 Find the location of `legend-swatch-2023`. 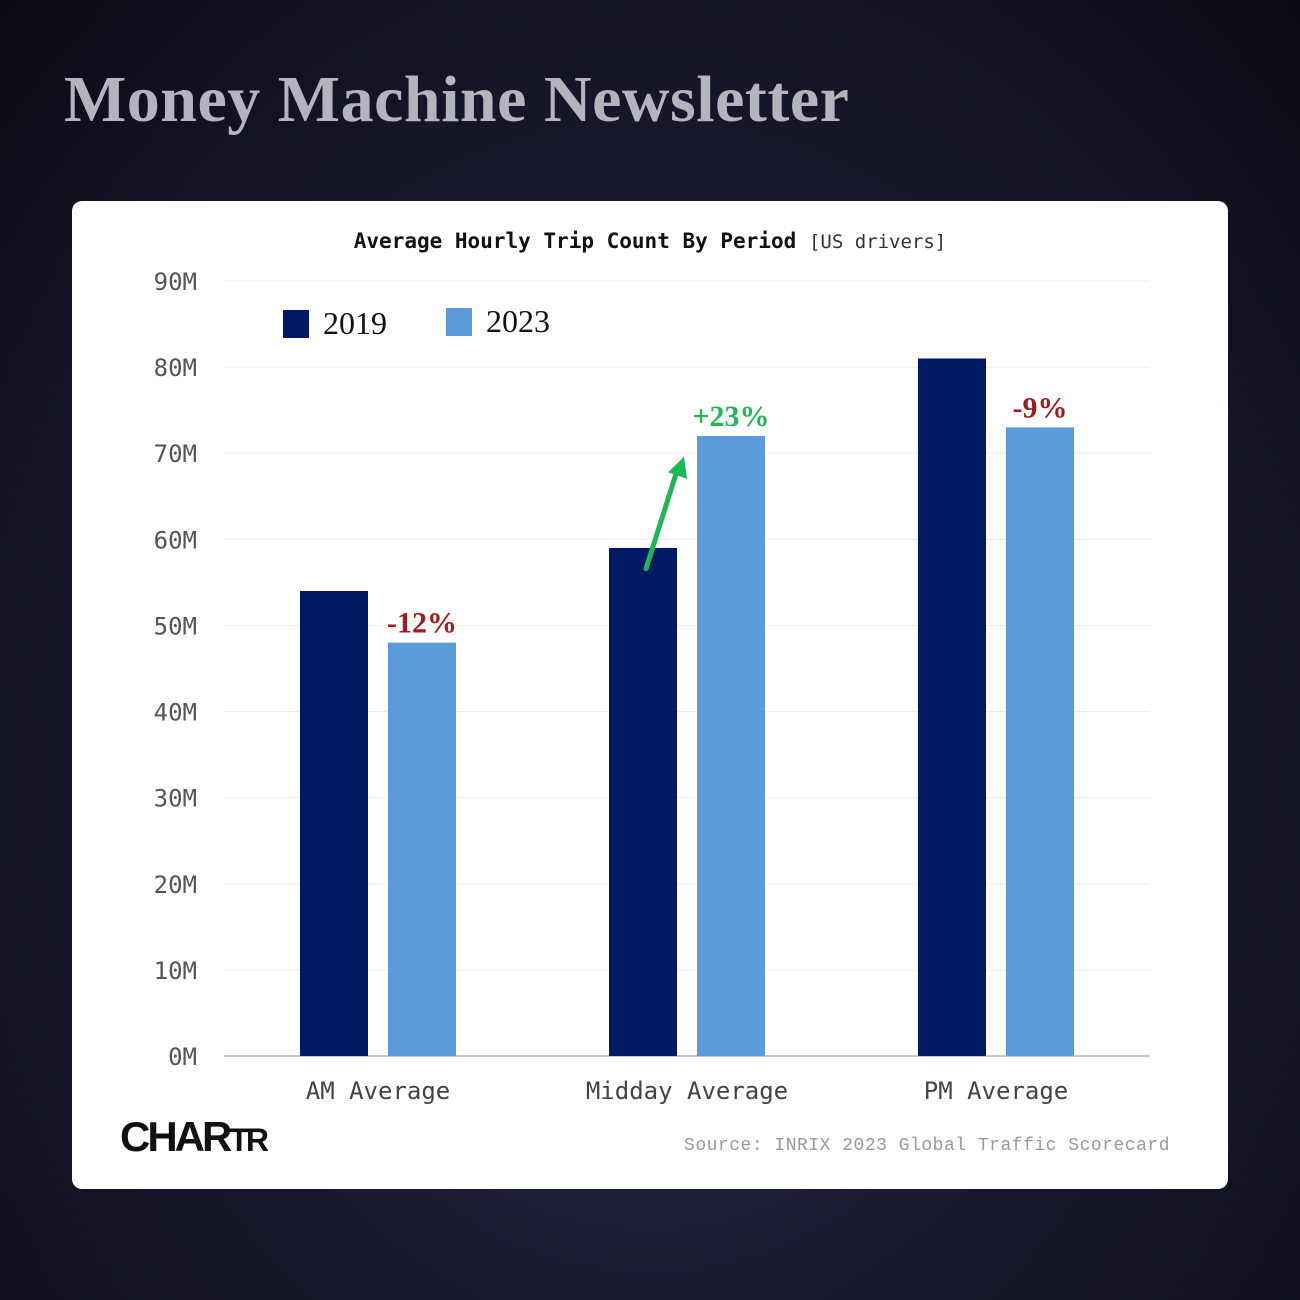

legend-swatch-2023 is located at coordinates (459, 321).